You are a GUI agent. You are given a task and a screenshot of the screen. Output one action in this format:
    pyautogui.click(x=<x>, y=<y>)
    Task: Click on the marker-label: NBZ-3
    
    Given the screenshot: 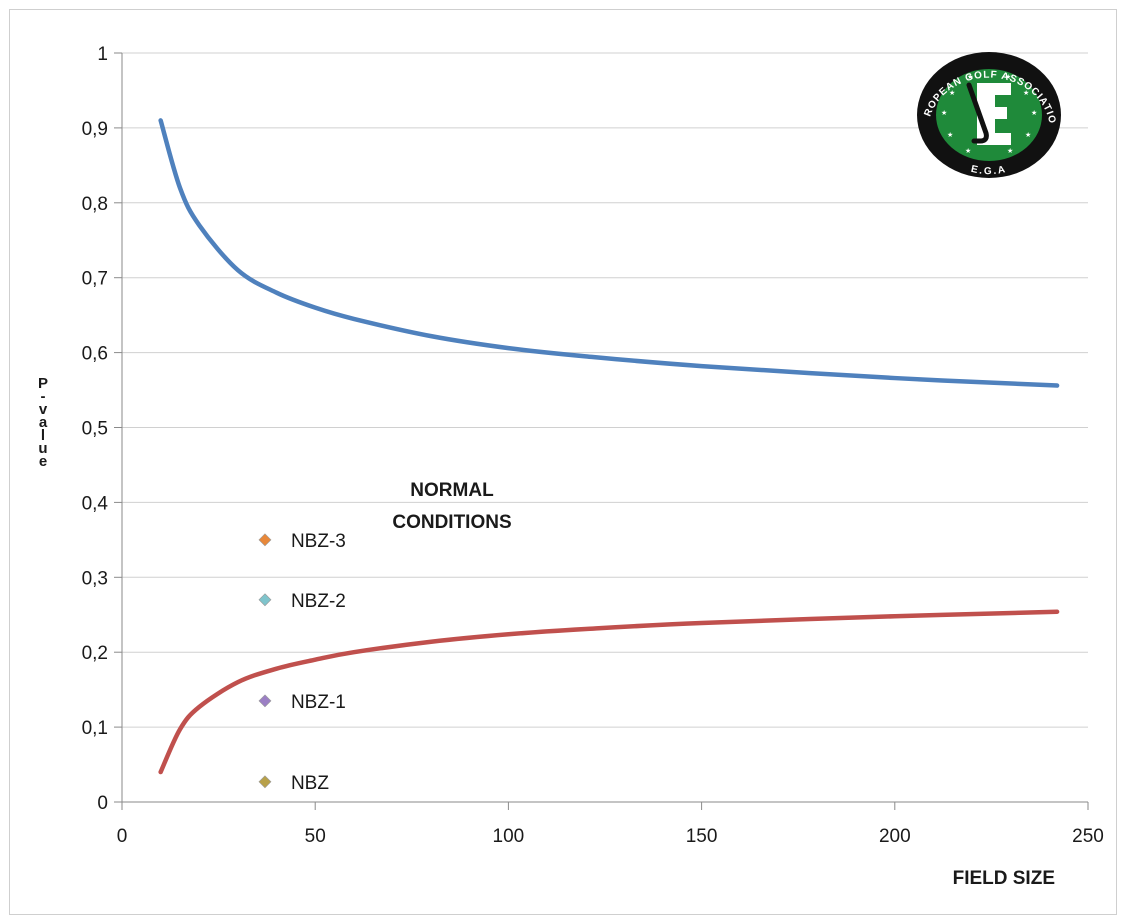 What is the action you would take?
    pyautogui.click(x=318, y=541)
    